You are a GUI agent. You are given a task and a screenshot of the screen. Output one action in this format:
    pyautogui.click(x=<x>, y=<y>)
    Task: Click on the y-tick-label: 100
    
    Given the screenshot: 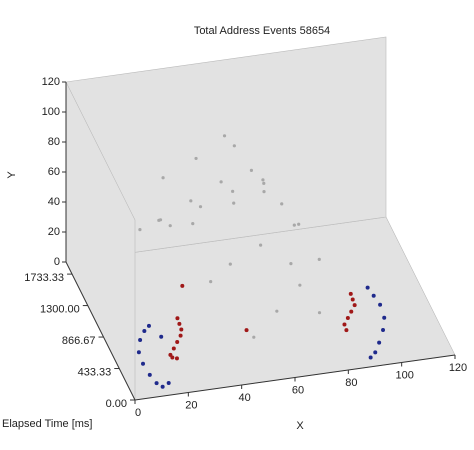 What is the action you would take?
    pyautogui.click(x=51, y=112)
    